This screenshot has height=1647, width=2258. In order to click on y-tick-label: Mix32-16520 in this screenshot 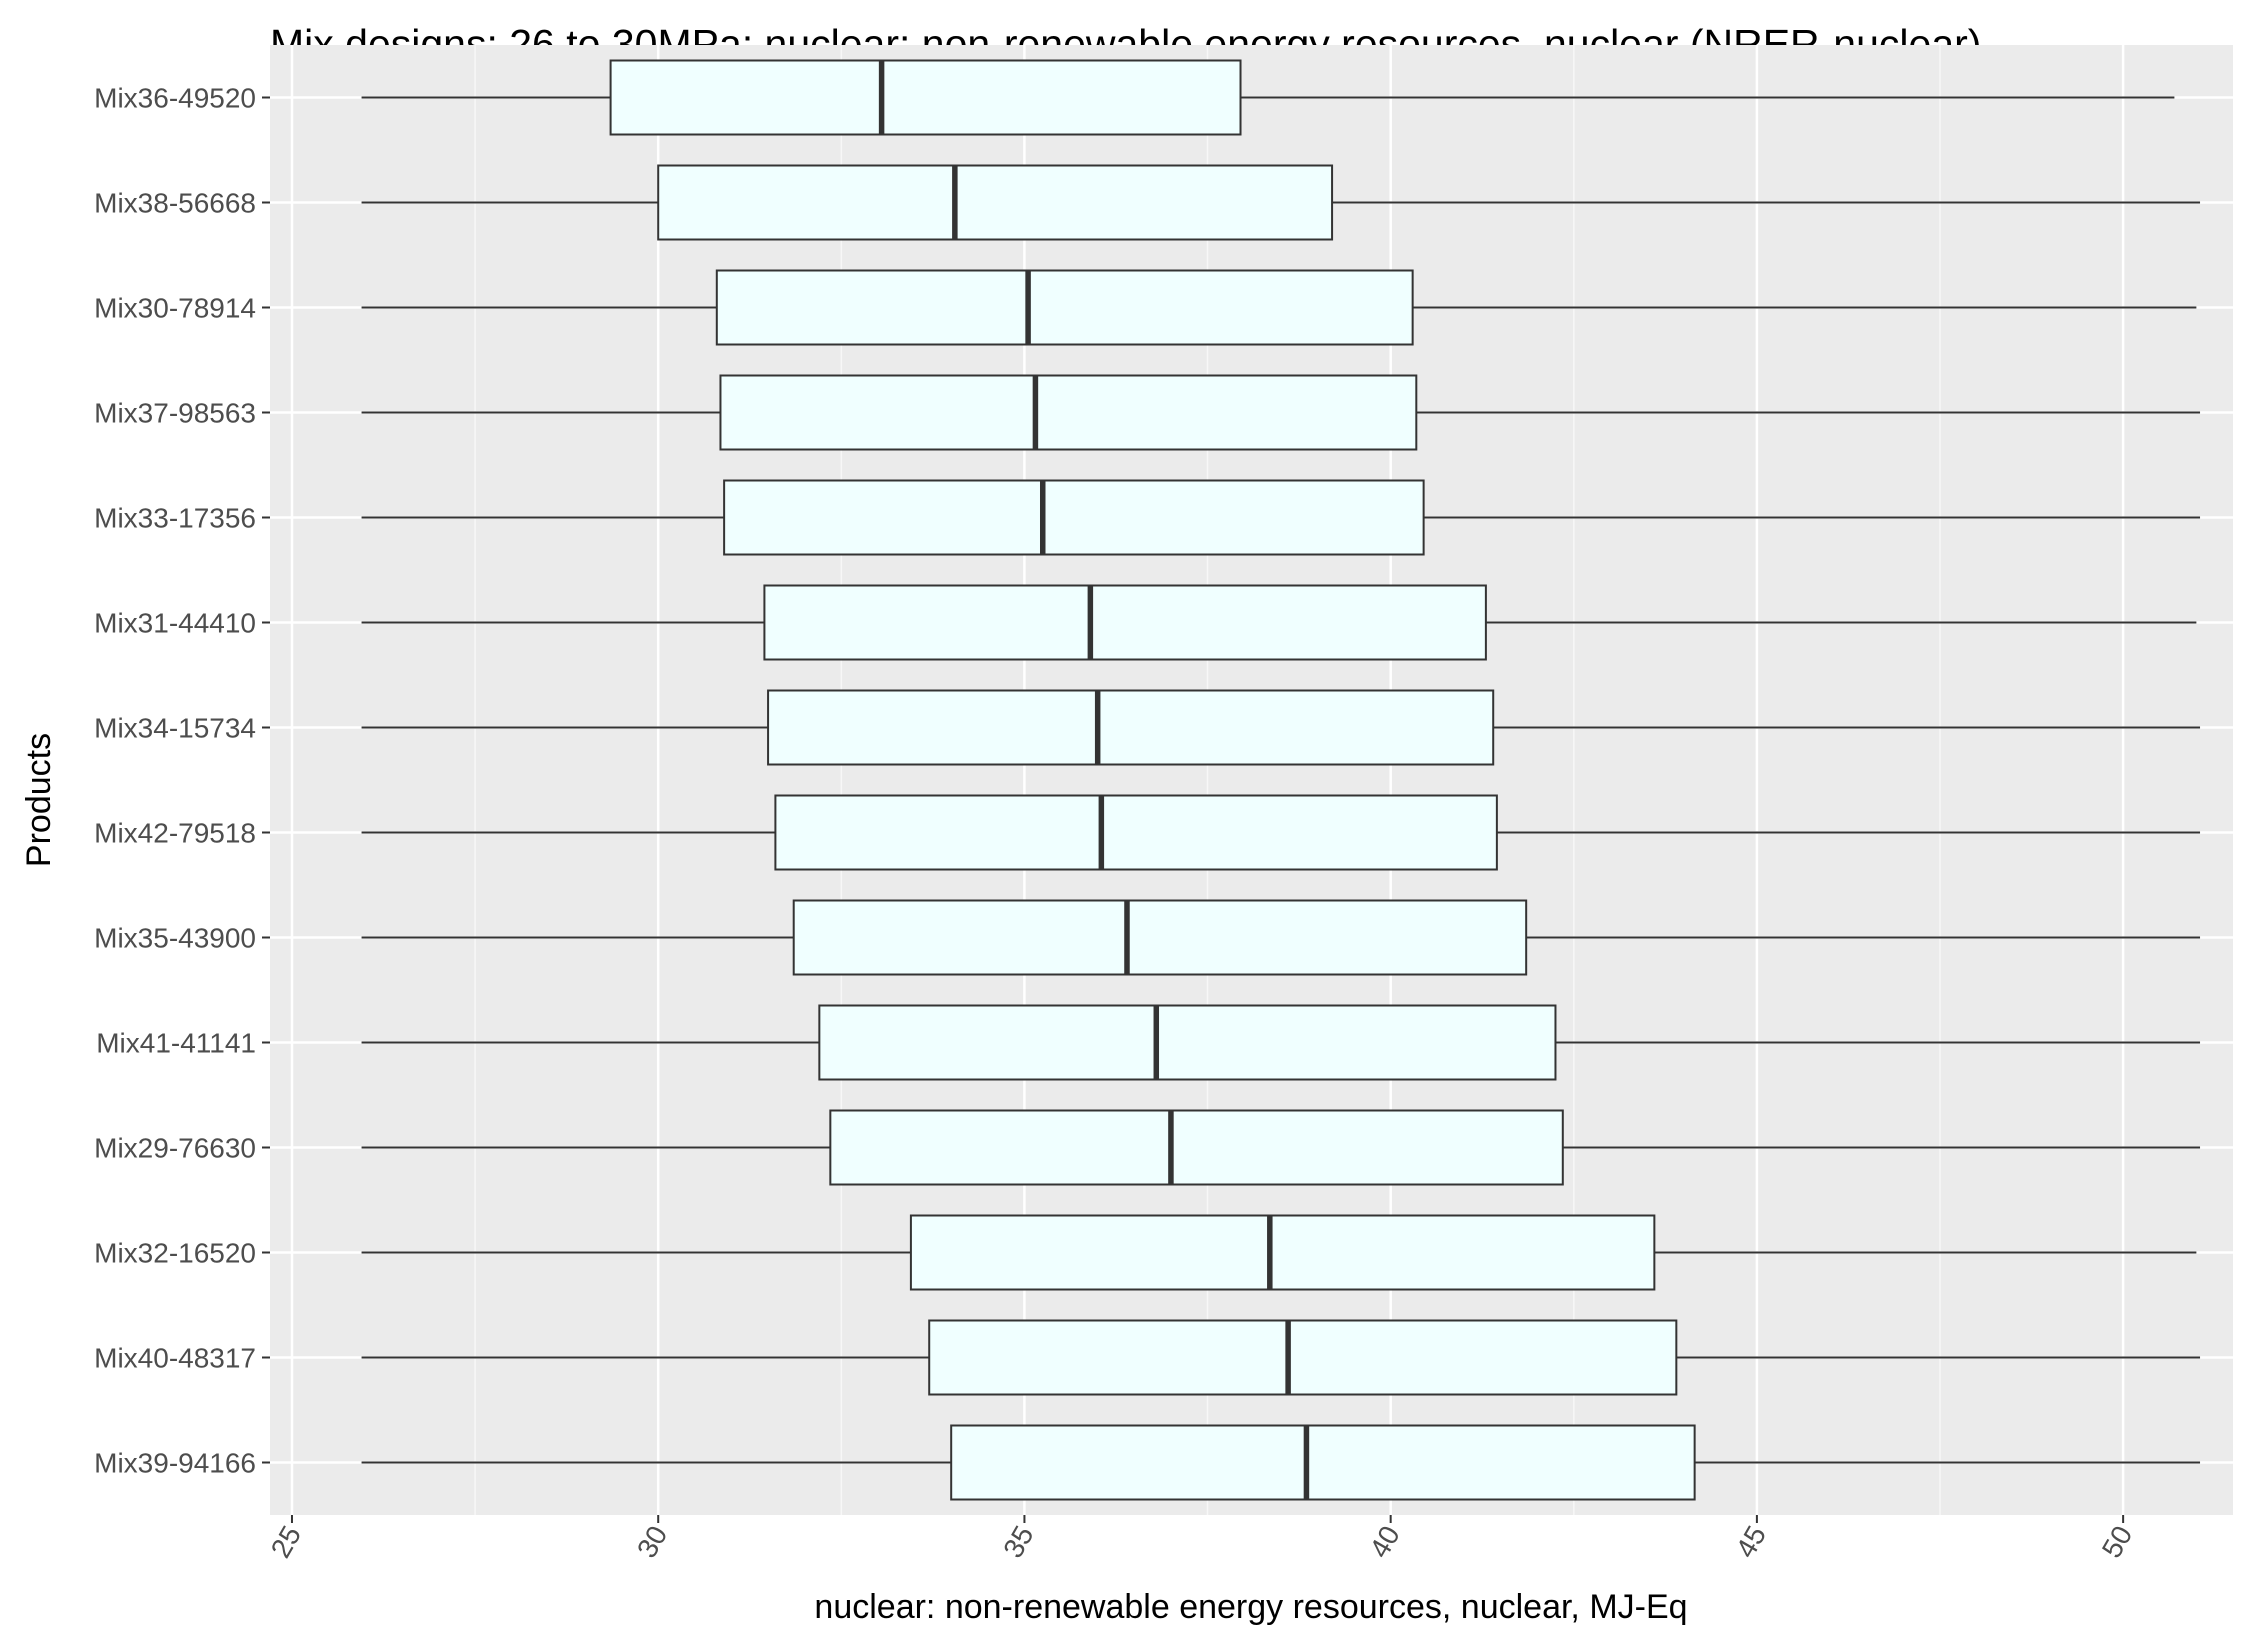, I will do `click(175, 1253)`.